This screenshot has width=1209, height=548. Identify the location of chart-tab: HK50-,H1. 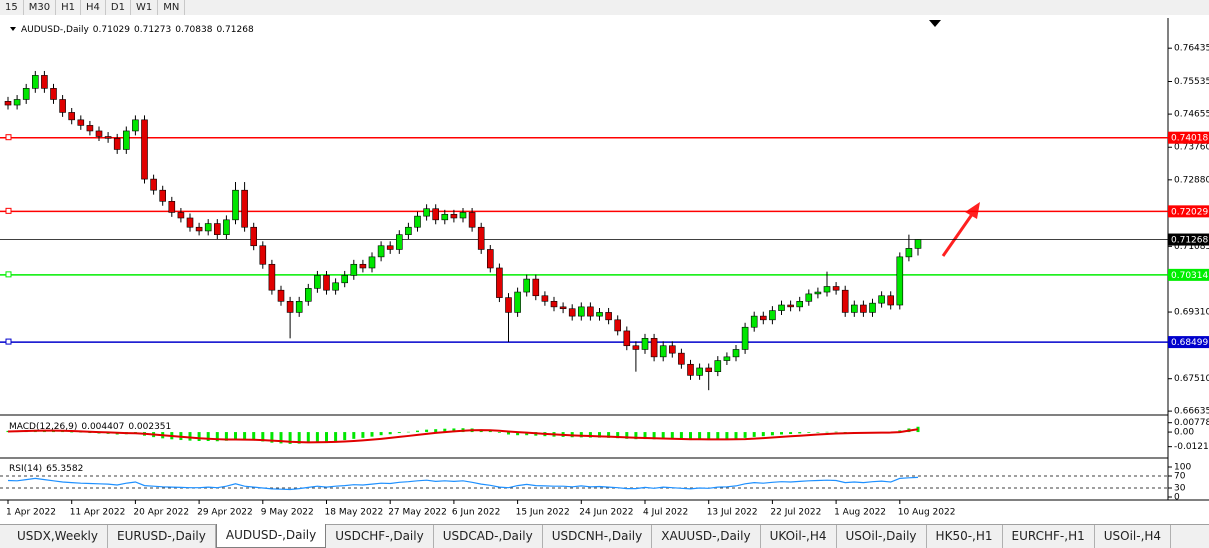
(965, 536).